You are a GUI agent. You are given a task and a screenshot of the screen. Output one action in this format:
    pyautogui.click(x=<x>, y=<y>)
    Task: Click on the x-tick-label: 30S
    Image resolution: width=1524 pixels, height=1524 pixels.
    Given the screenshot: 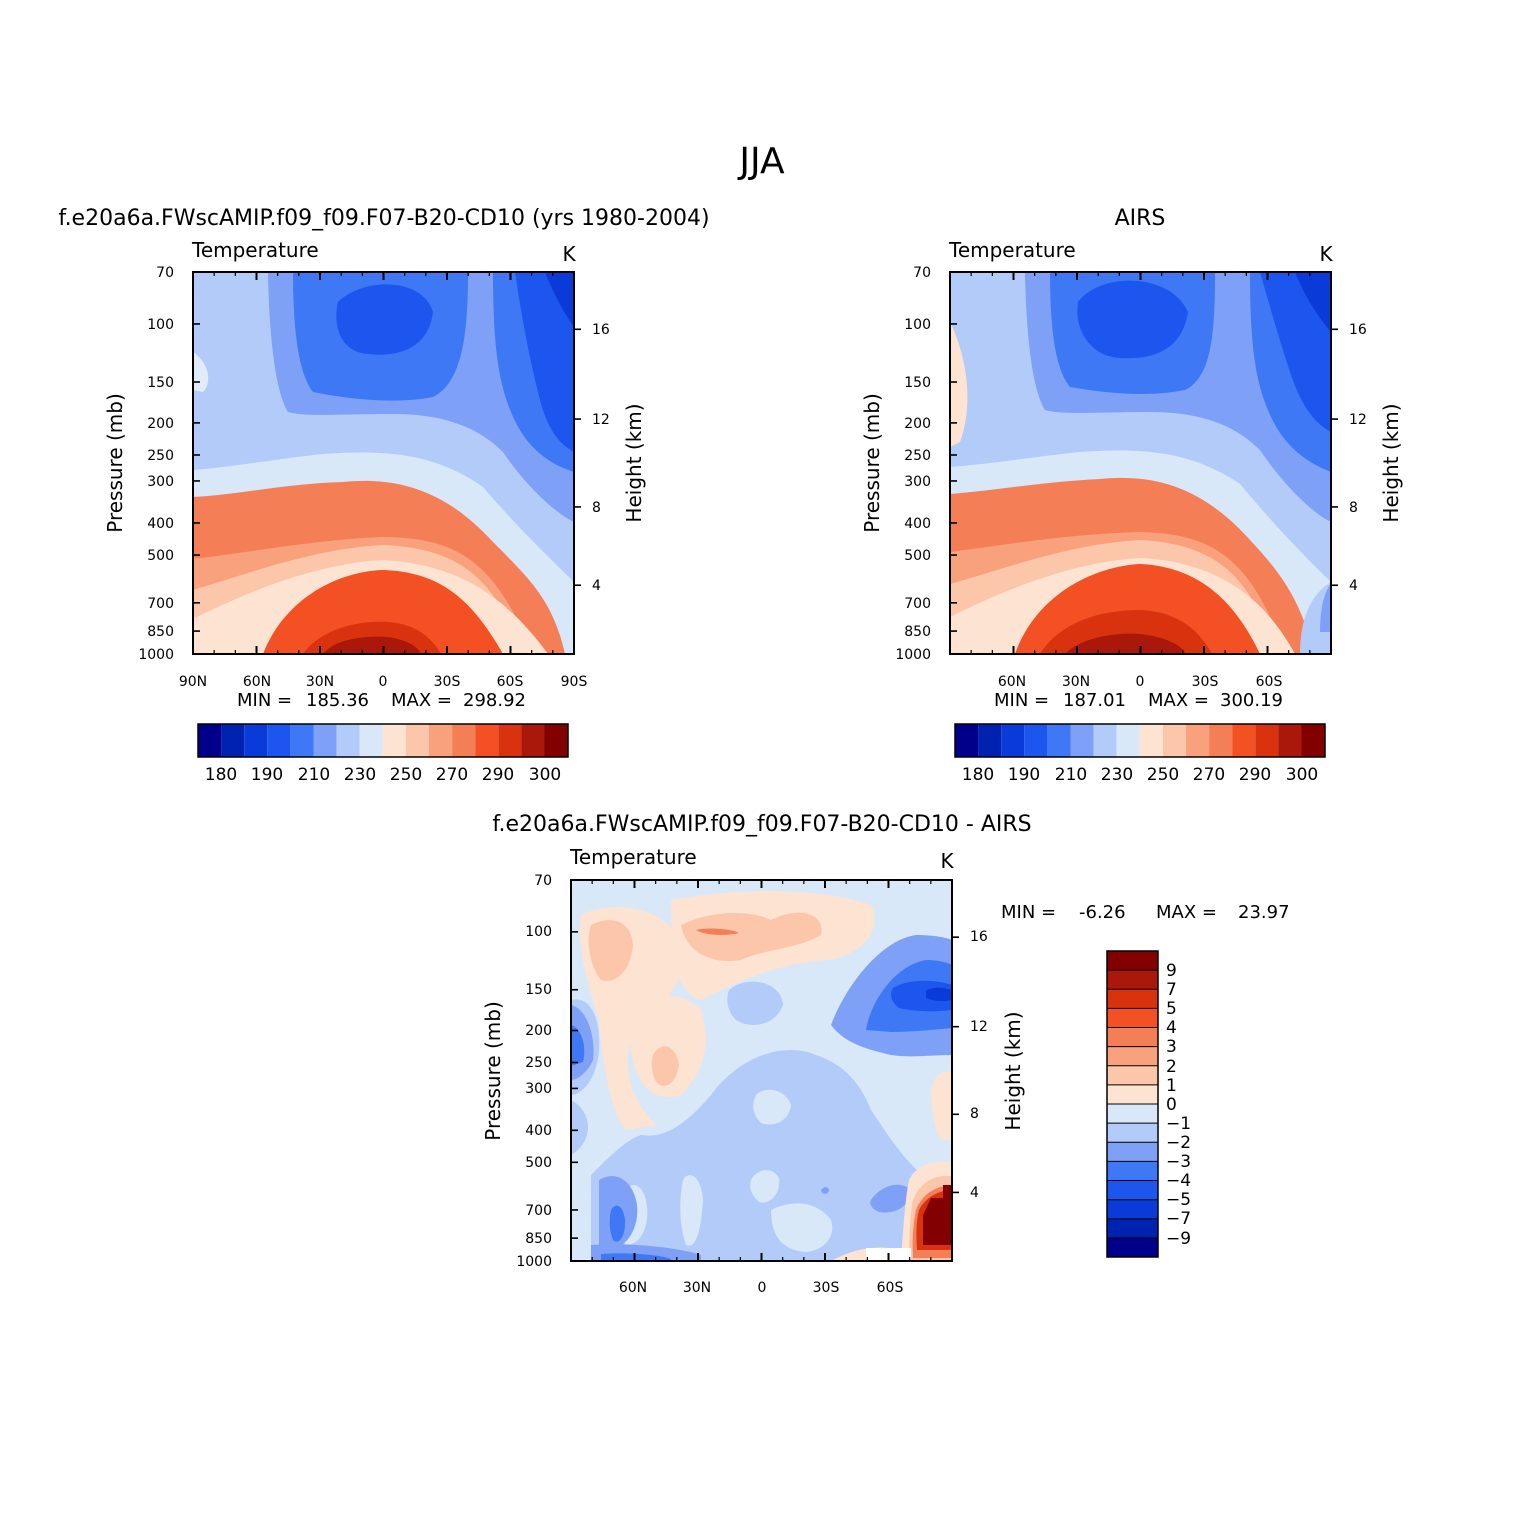 What is the action you would take?
    pyautogui.click(x=1205, y=682)
    